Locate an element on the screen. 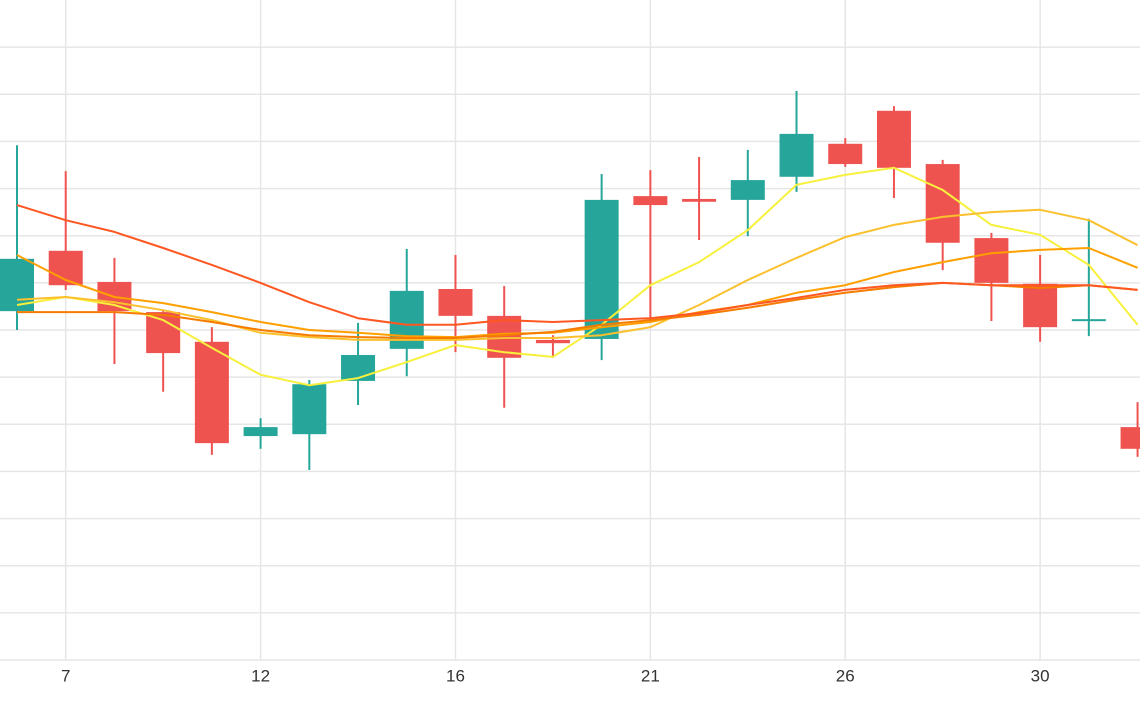 The image size is (1140, 710). moving-average-line is located at coordinates (577, 293).